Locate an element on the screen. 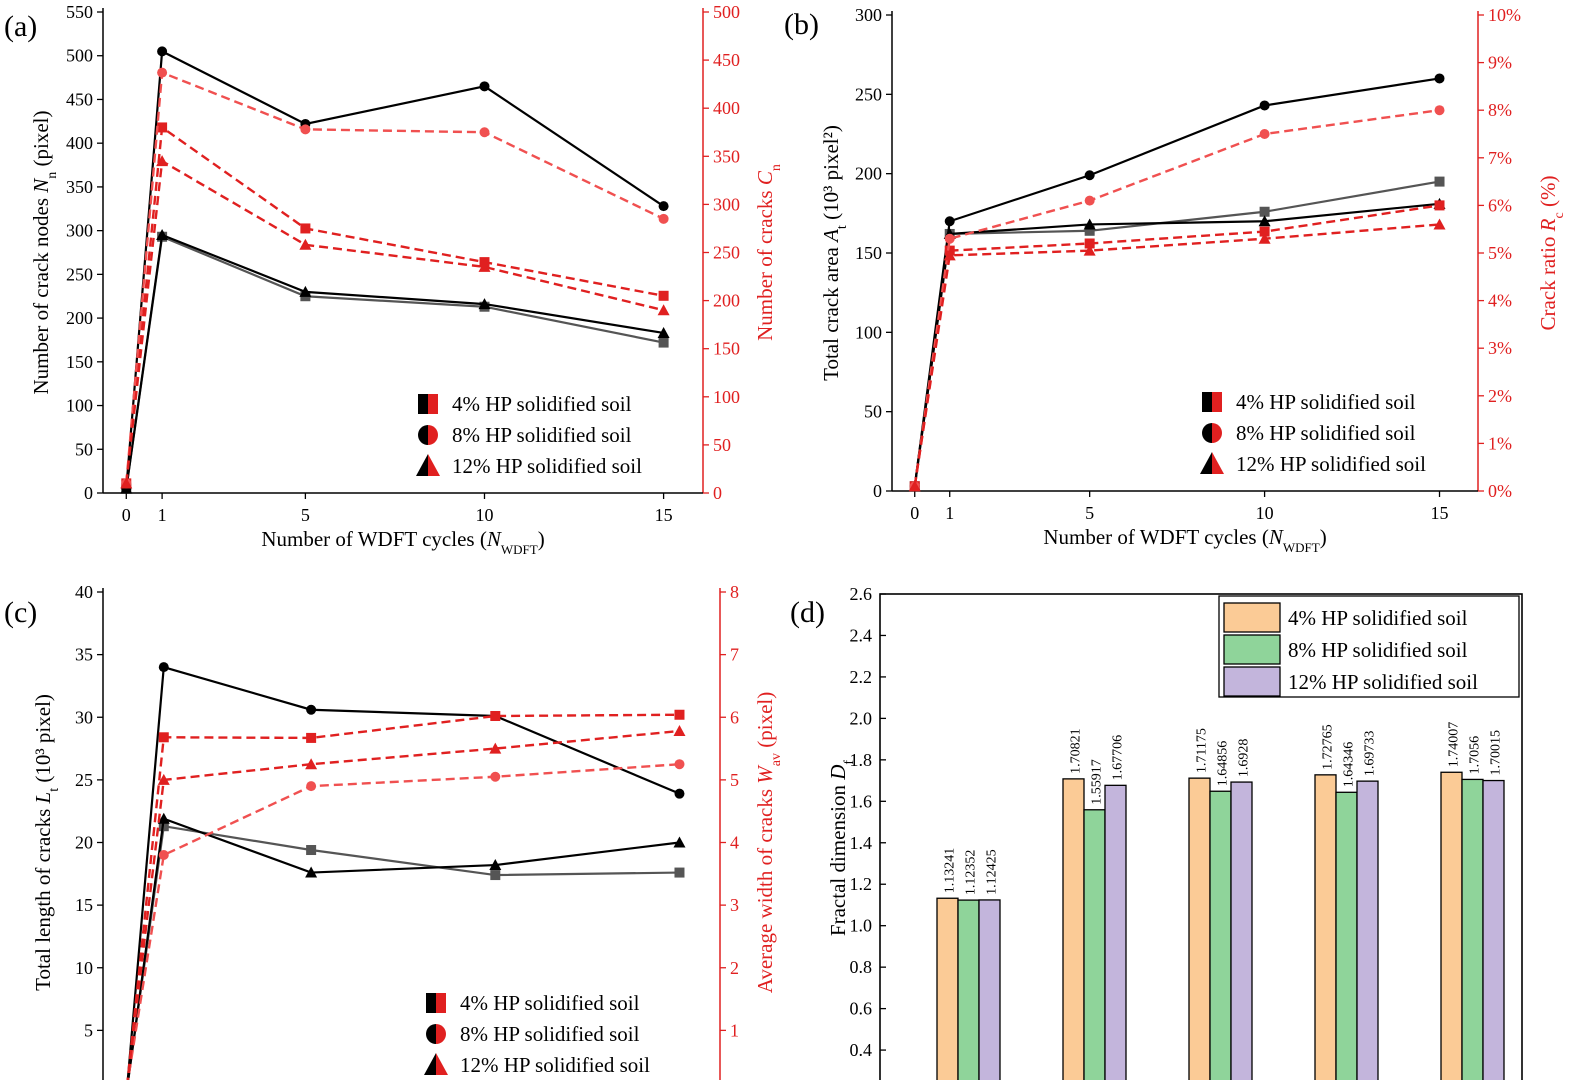  bar-s0-g2 is located at coordinates (1199, 928).